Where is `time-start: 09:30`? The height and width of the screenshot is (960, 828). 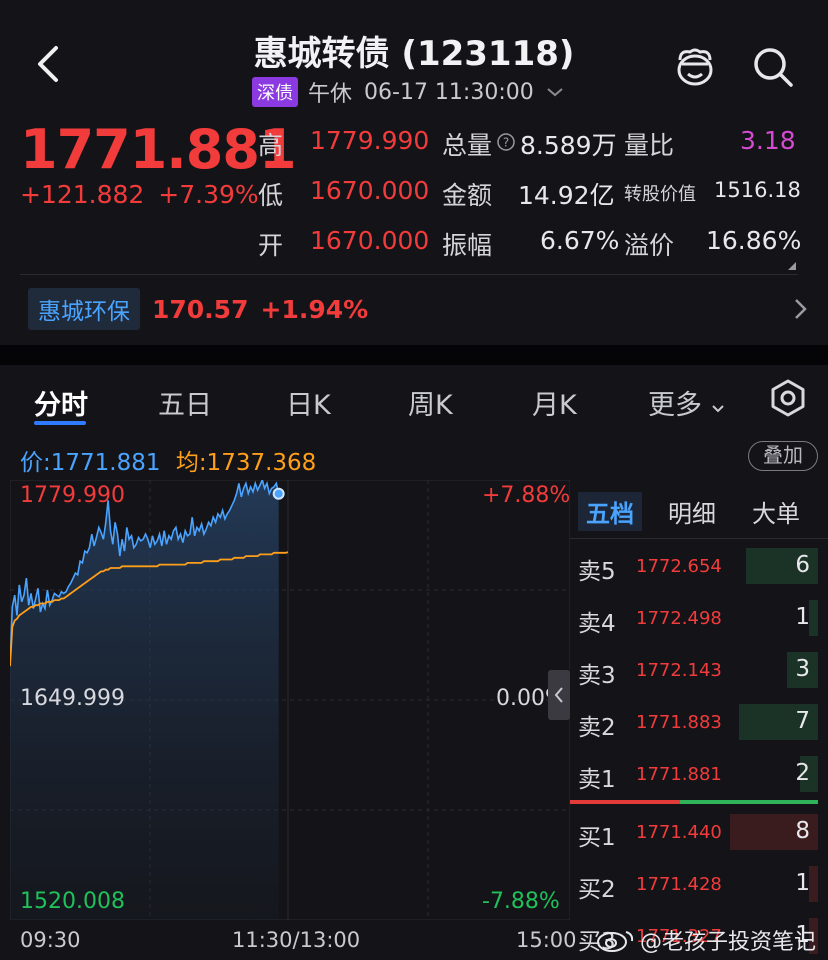
time-start: 09:30 is located at coordinates (50, 940).